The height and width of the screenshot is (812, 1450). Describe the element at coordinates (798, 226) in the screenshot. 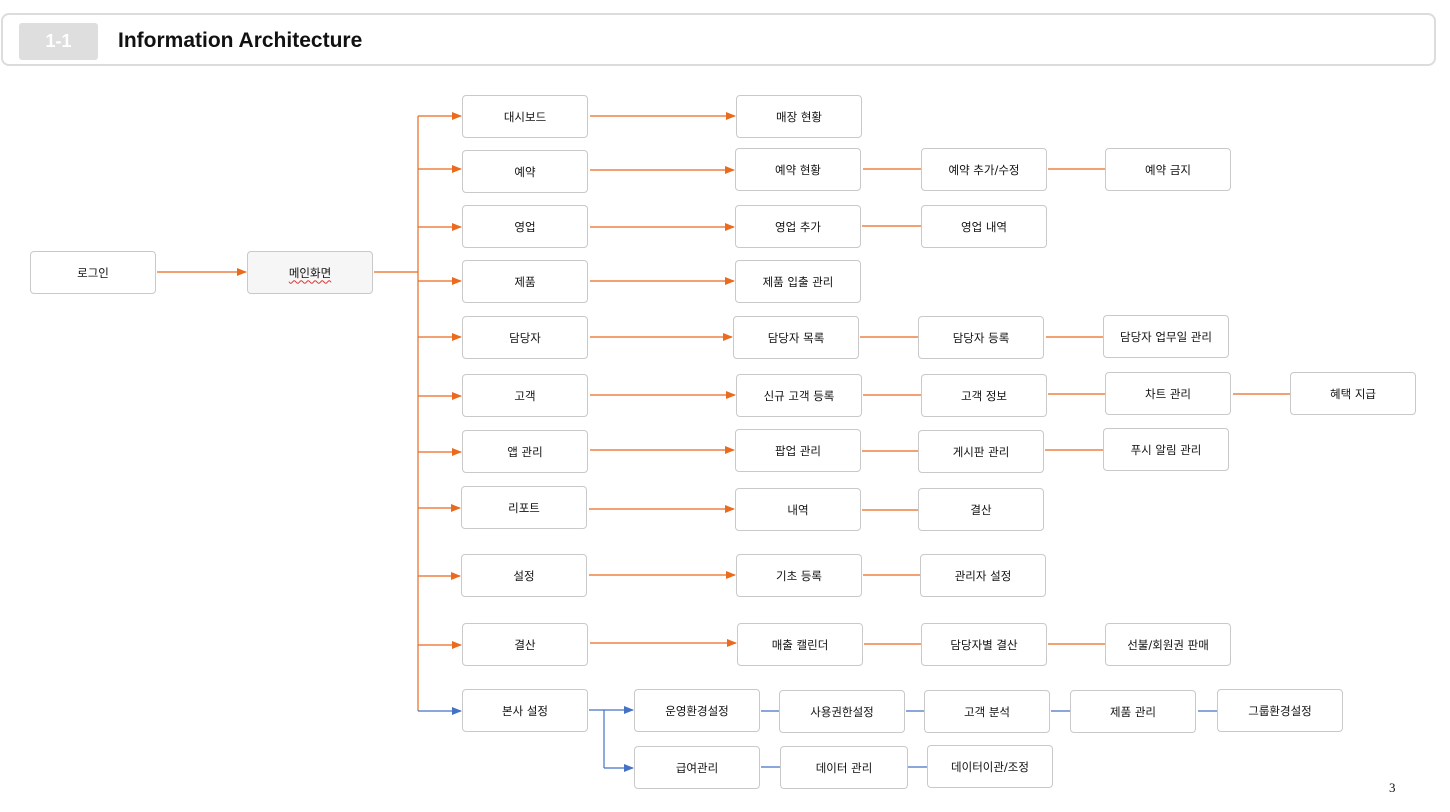

I see `node-sales-add: 영업 추가` at that location.